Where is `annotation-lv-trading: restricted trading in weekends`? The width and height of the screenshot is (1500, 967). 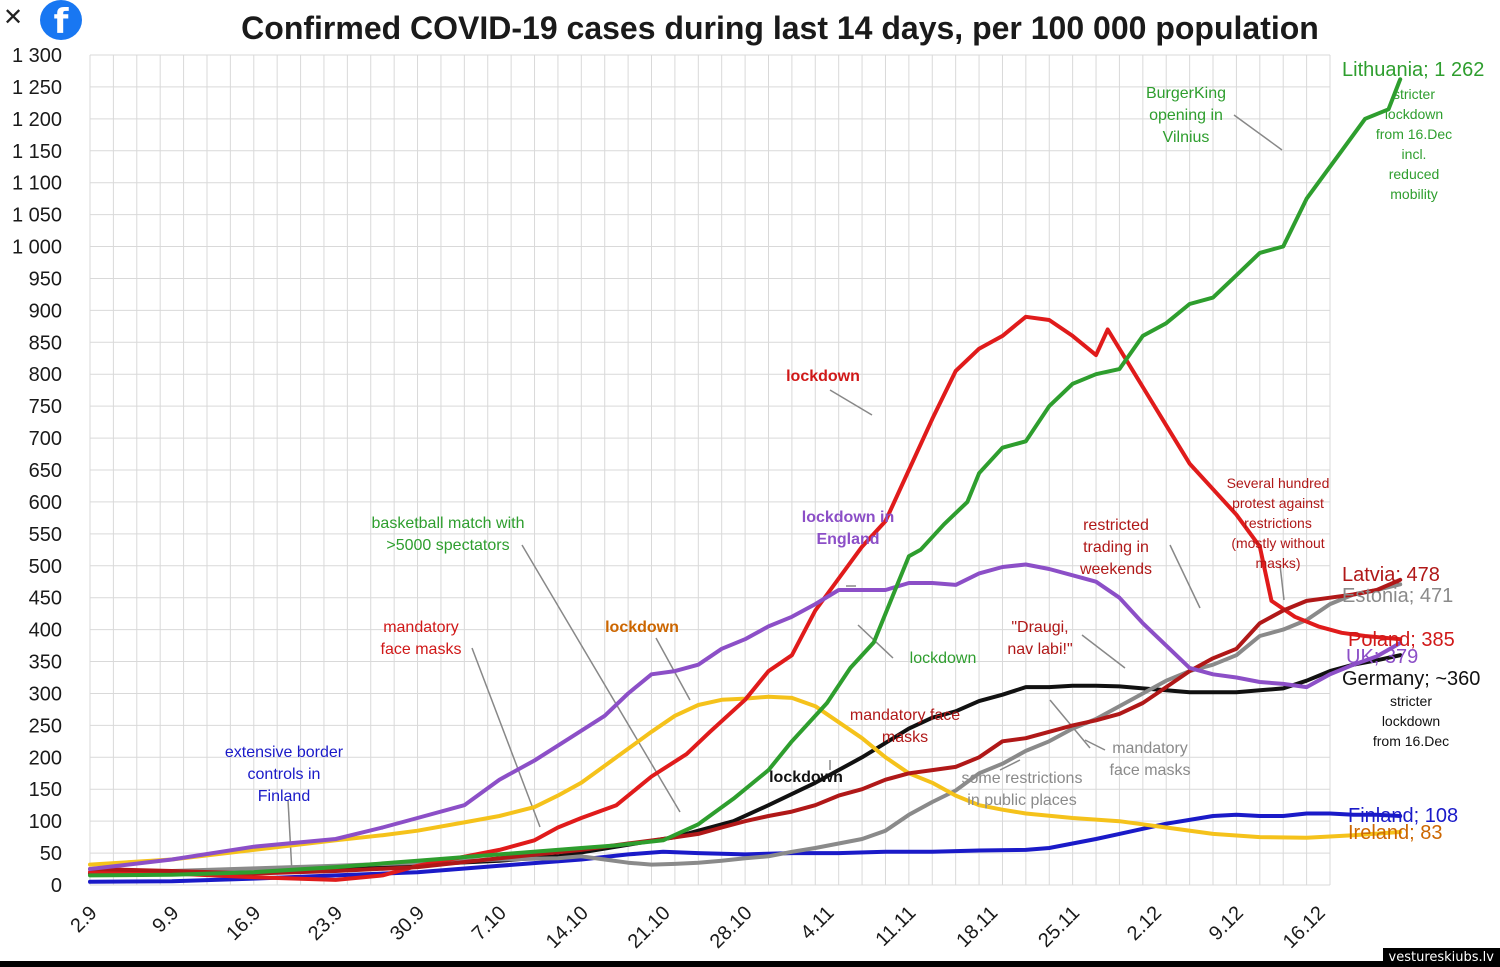
annotation-lv-trading: restricted trading in weekends is located at coordinates (1115, 547).